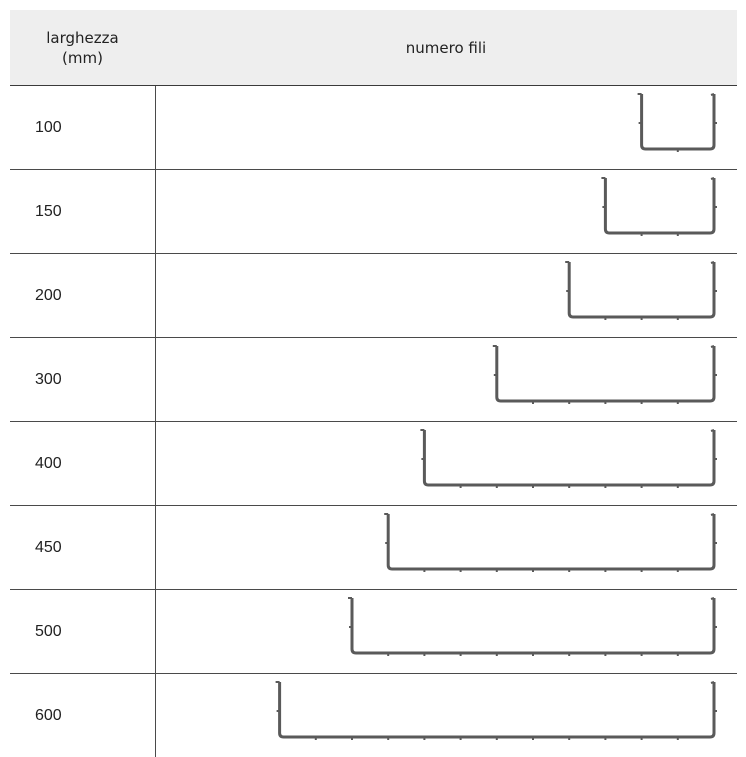 The width and height of the screenshot is (746, 757). What do you see at coordinates (48, 463) in the screenshot?
I see `width-value: 400` at bounding box center [48, 463].